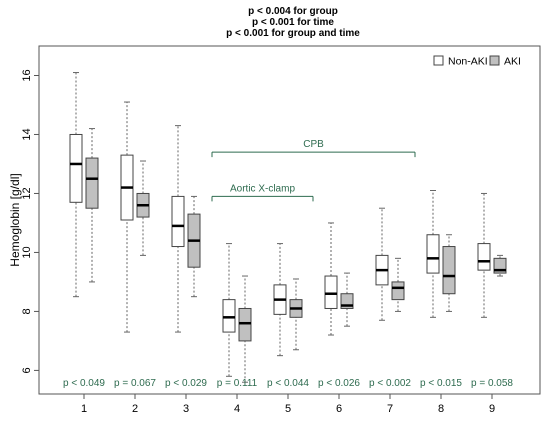  I want to click on annotation-label-0: CPB, so click(313, 144).